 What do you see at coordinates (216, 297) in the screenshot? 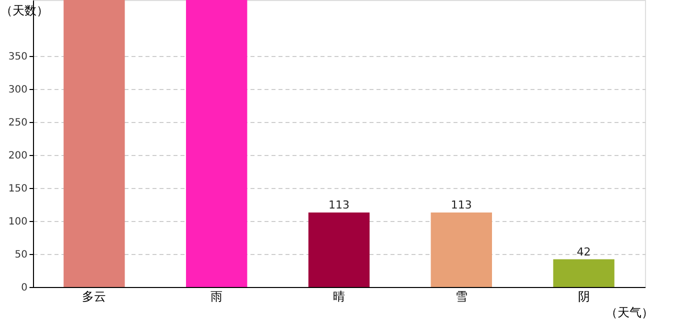
I see `x-tick-label: 雨` at bounding box center [216, 297].